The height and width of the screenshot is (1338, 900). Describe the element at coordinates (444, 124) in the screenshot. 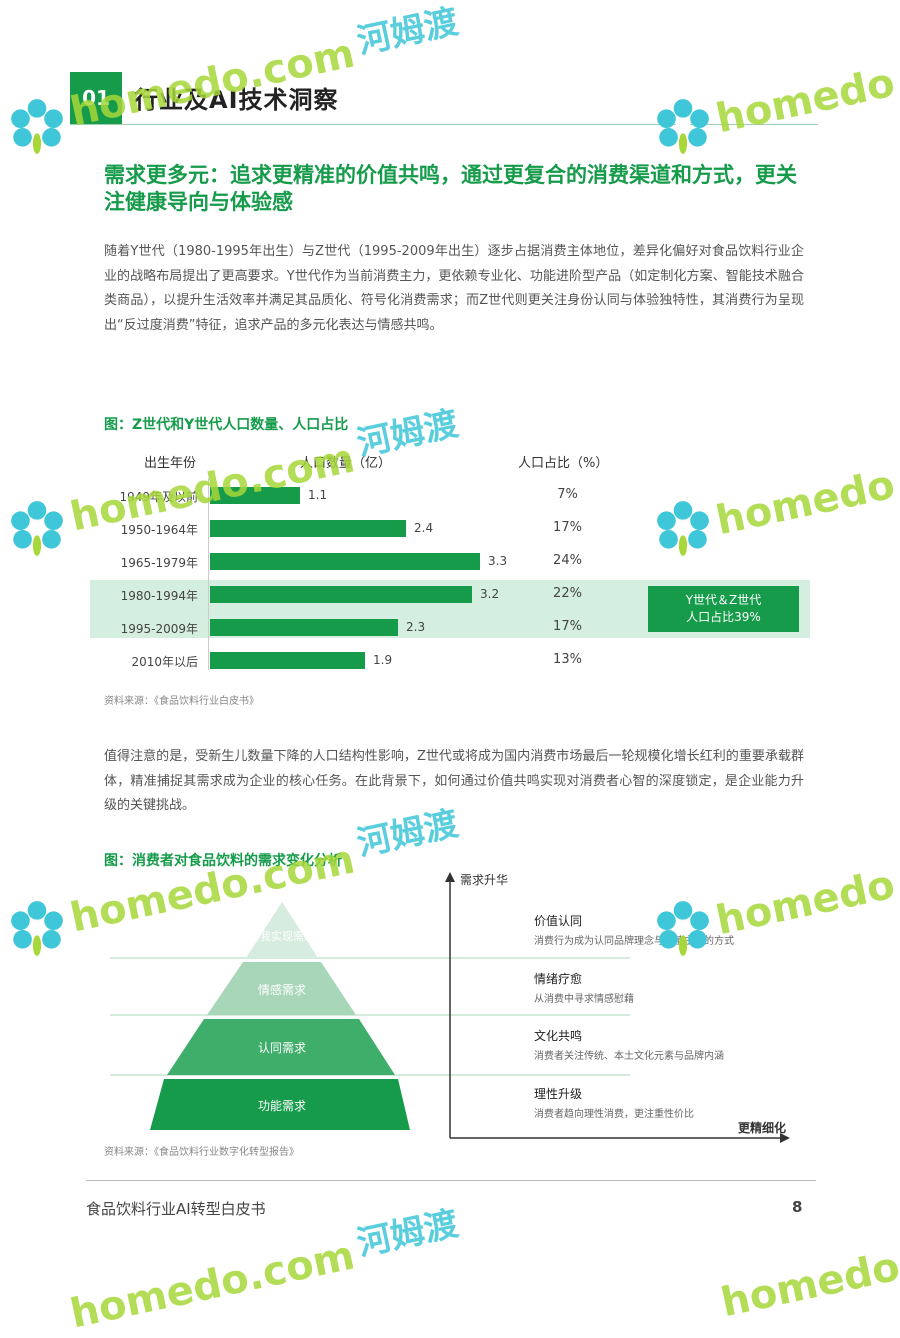

I see `header-divider` at that location.